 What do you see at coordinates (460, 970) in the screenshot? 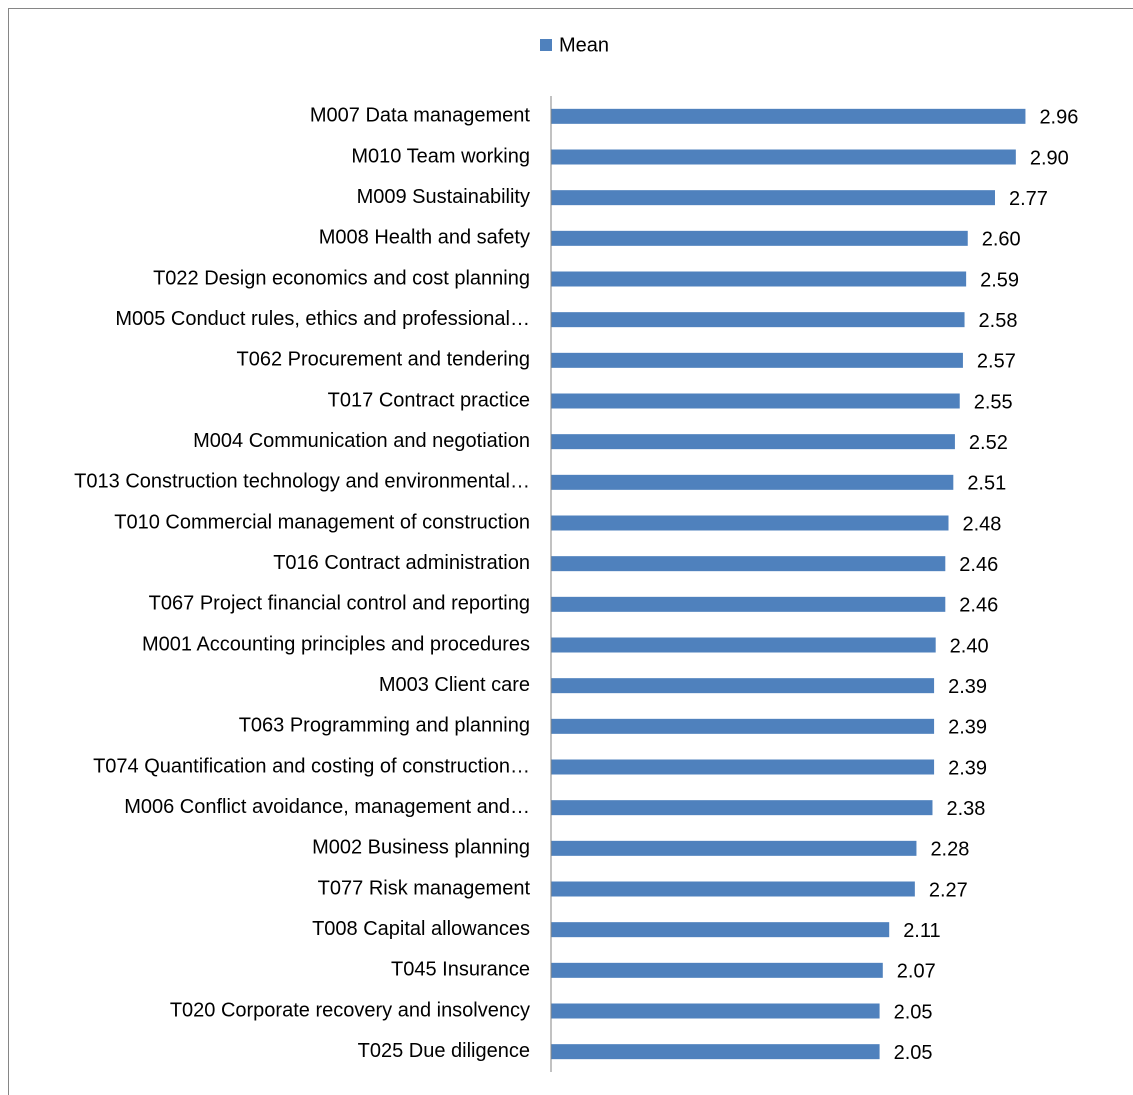
I see `y-tick-label: T045 Insurance` at bounding box center [460, 970].